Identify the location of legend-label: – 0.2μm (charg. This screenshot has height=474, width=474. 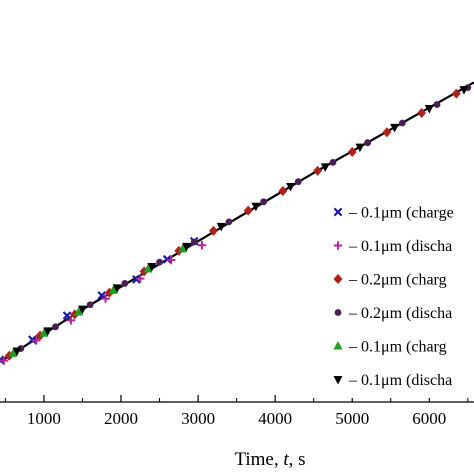
(397, 280).